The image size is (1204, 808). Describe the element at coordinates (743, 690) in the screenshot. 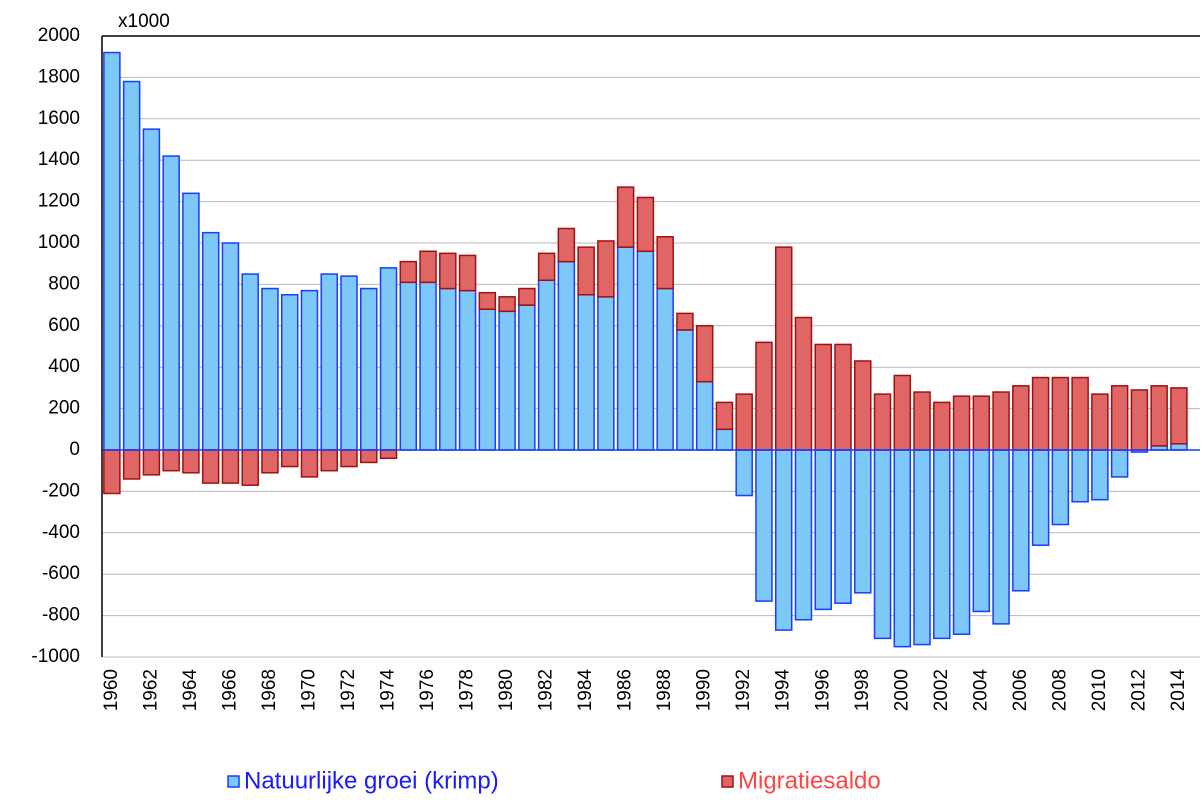

I see `x-tick-label: 1992` at that location.